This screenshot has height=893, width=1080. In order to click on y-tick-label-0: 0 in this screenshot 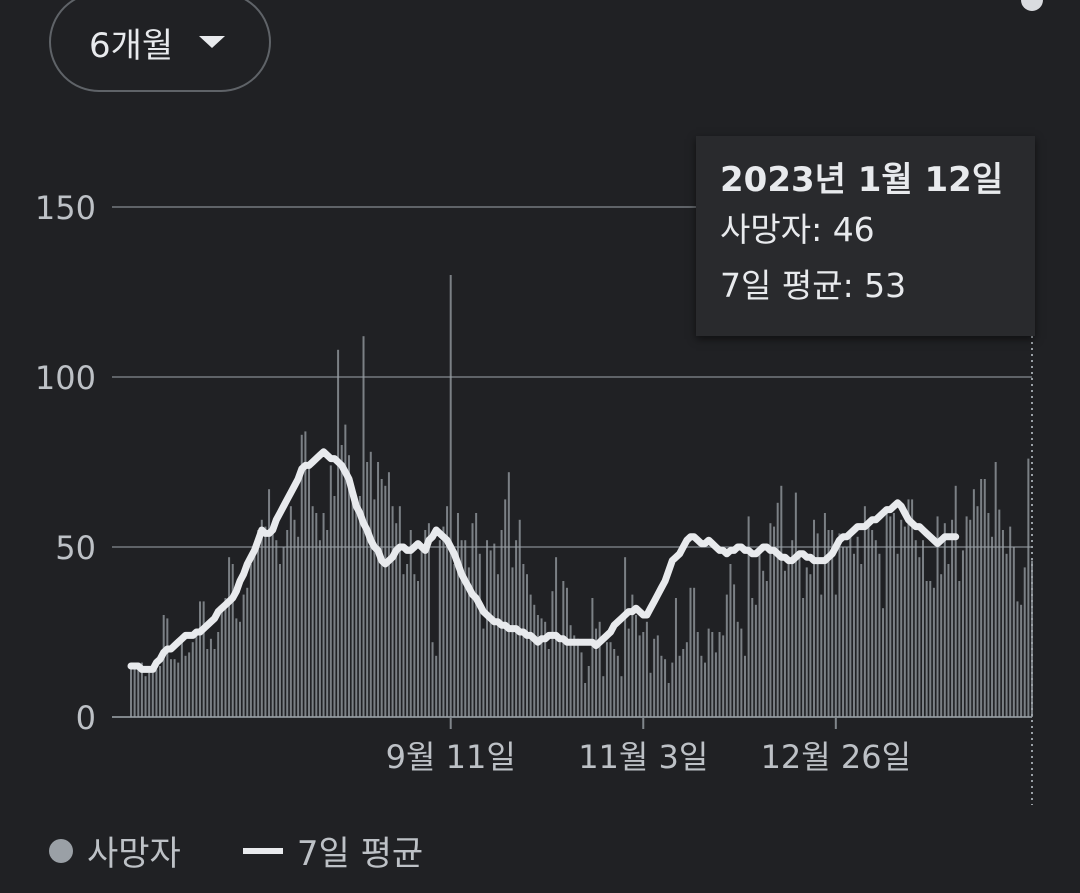, I will do `click(86, 718)`.